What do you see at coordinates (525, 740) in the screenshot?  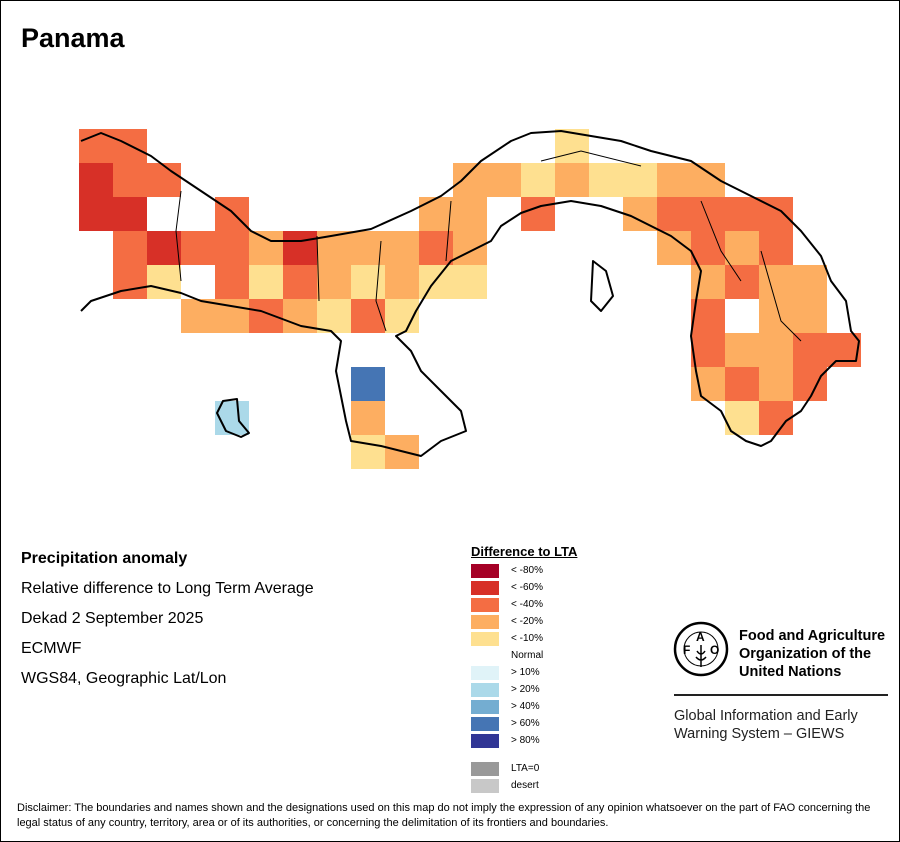 I see `legend-label: > 80%` at bounding box center [525, 740].